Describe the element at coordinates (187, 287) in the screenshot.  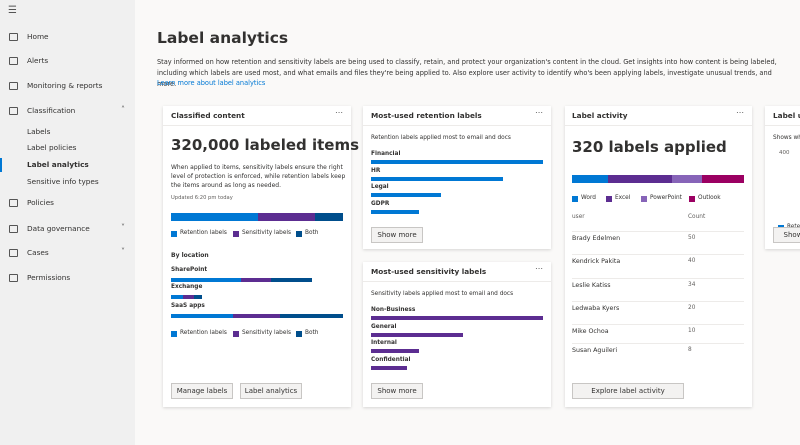
I see `location-label: Exchange` at that location.